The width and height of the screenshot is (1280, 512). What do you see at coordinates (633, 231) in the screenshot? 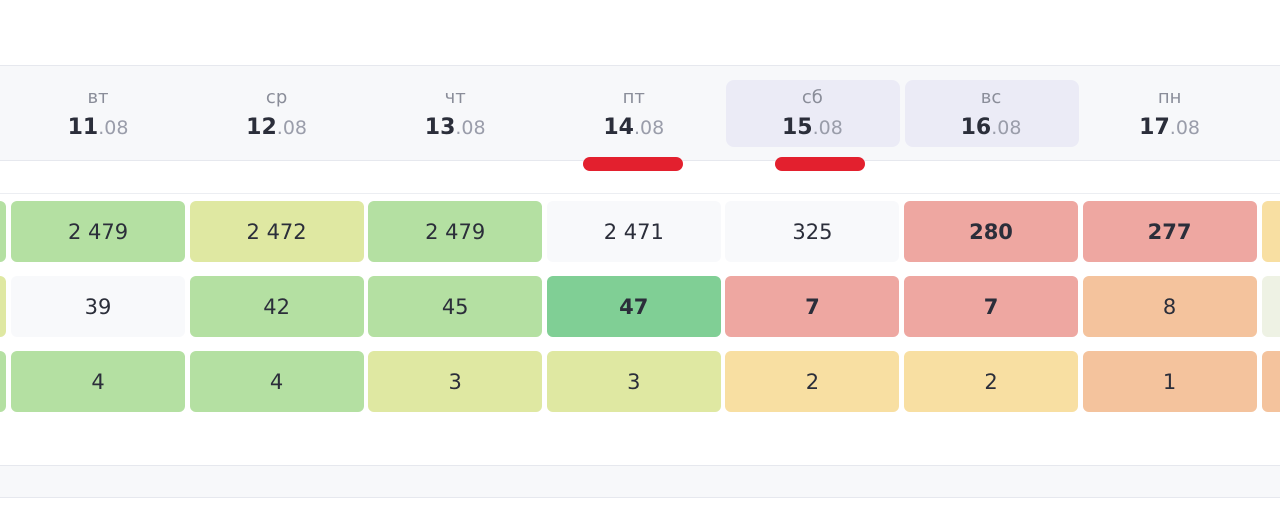
I see `cell: 2 471` at bounding box center [633, 231].